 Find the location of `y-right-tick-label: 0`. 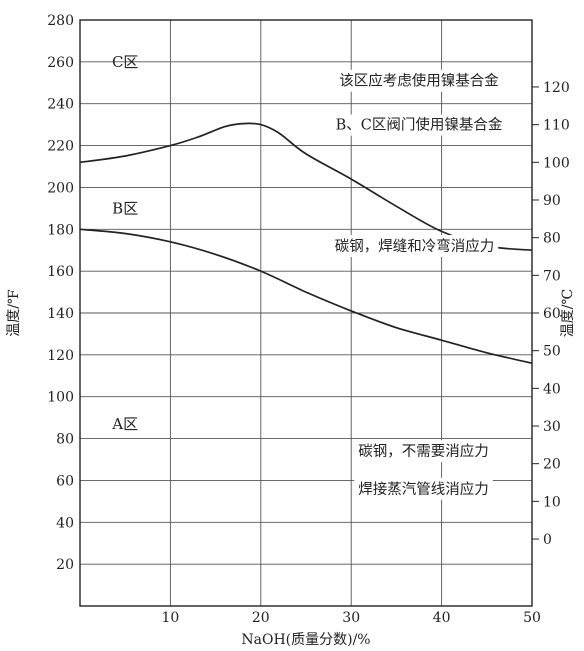

y-right-tick-label: 0 is located at coordinates (547, 540).